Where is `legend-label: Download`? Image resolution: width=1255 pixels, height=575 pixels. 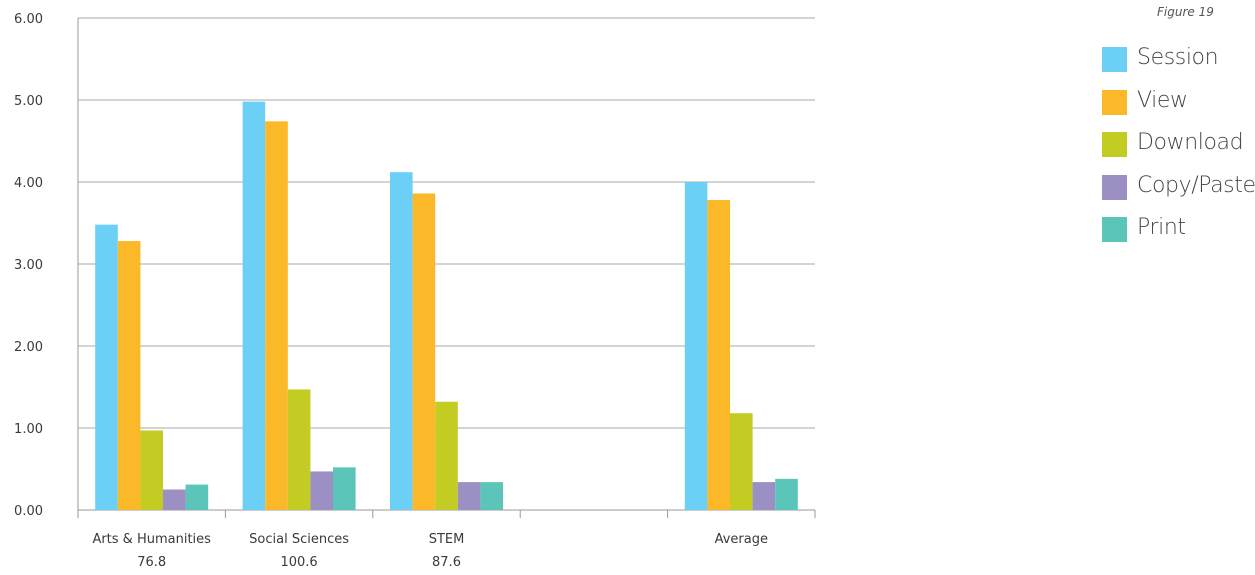
legend-label: Download is located at coordinates (1190, 143).